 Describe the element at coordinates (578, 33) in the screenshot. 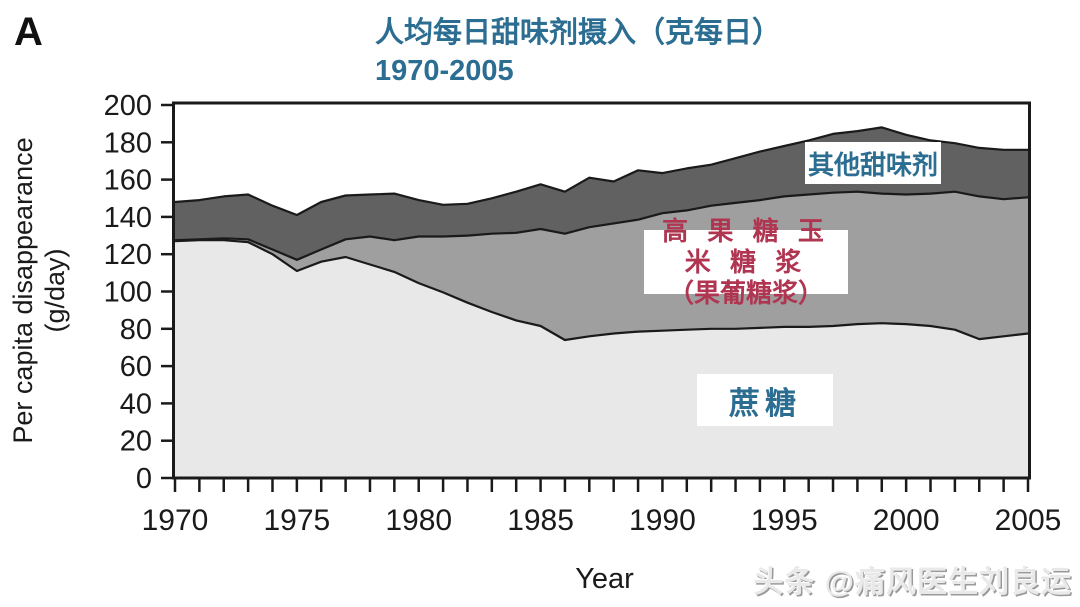

I see `chart-title-line1: 人均每日甜味剂摄入（克每日）` at that location.